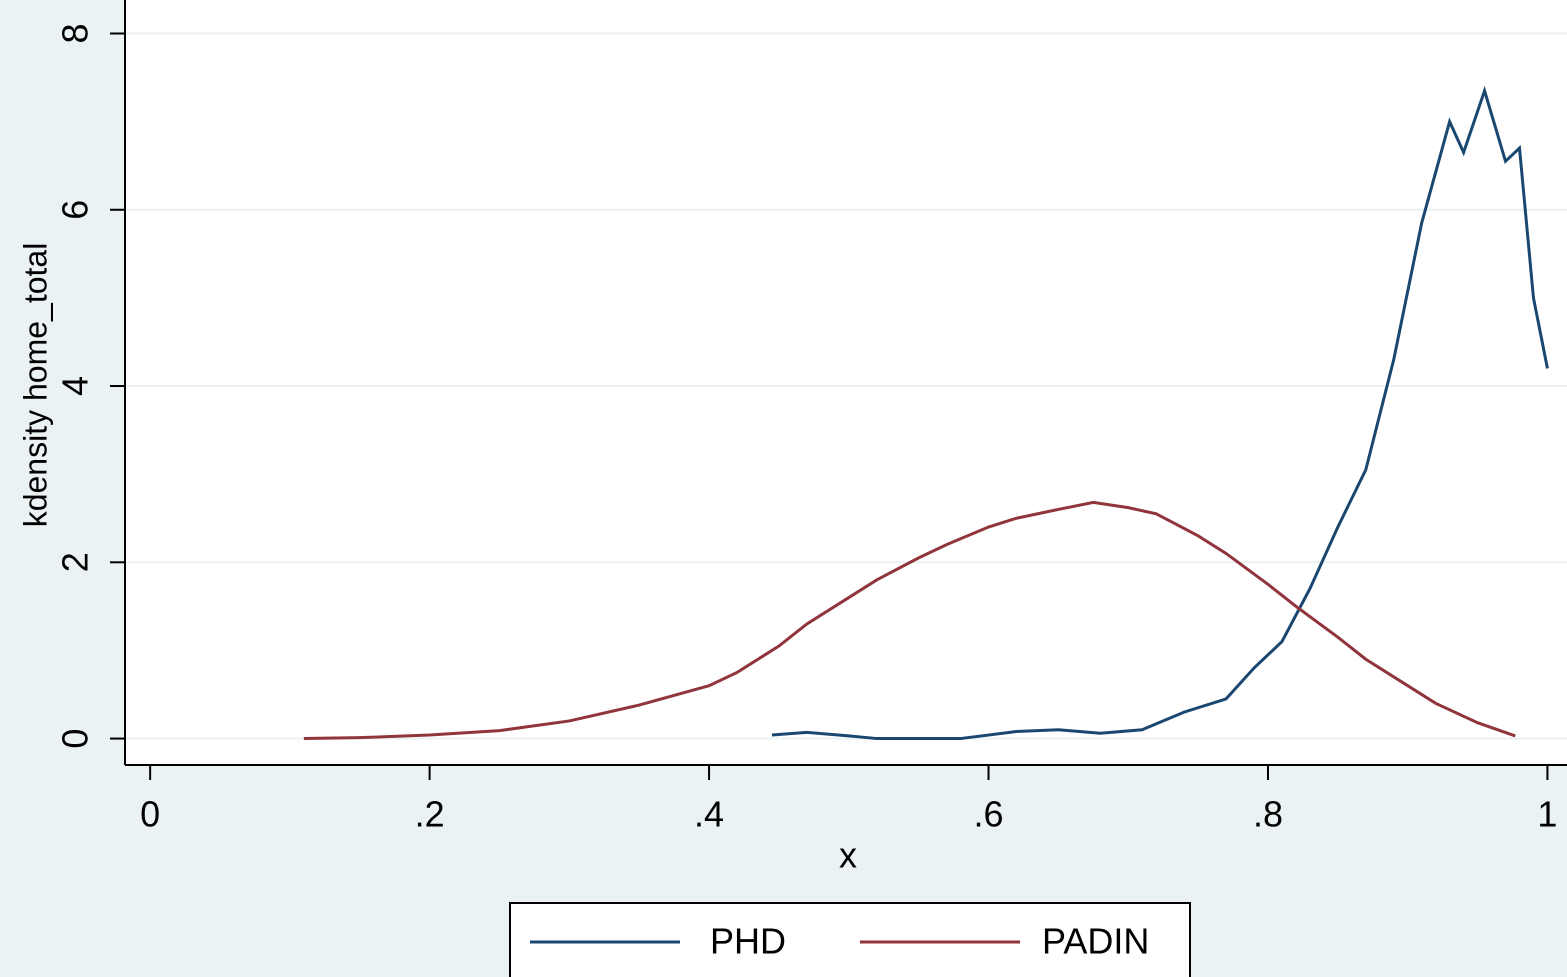  Describe the element at coordinates (75, 739) in the screenshot. I see `y-tick-label: 0` at that location.